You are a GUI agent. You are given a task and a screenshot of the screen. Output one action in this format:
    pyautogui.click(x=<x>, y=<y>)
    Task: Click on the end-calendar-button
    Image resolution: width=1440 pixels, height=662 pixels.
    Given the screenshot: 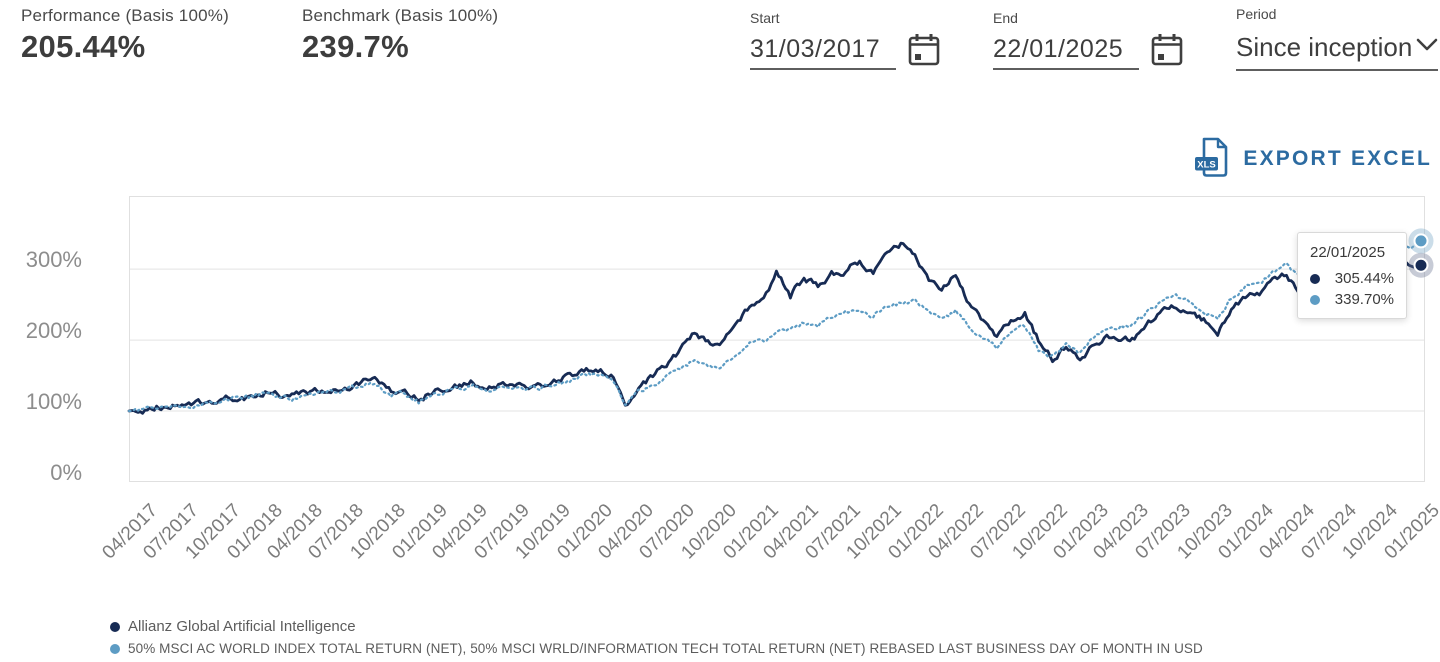 What is the action you would take?
    pyautogui.click(x=1167, y=50)
    